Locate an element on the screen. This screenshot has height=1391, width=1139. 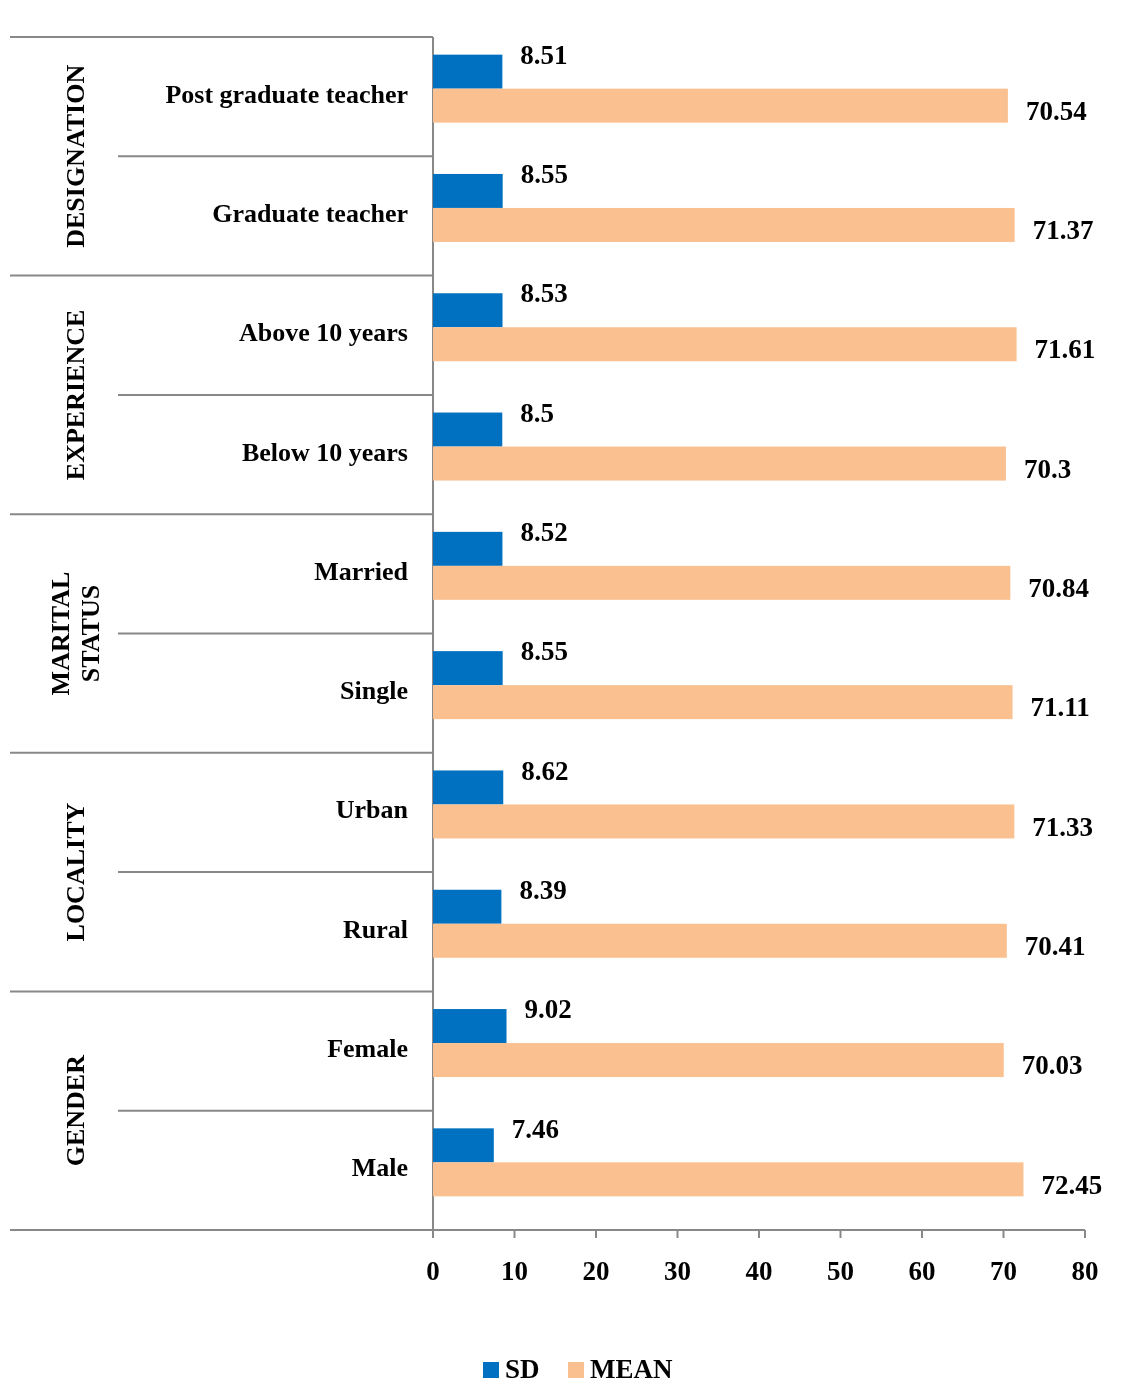
data-label: 71.33 is located at coordinates (1063, 826).